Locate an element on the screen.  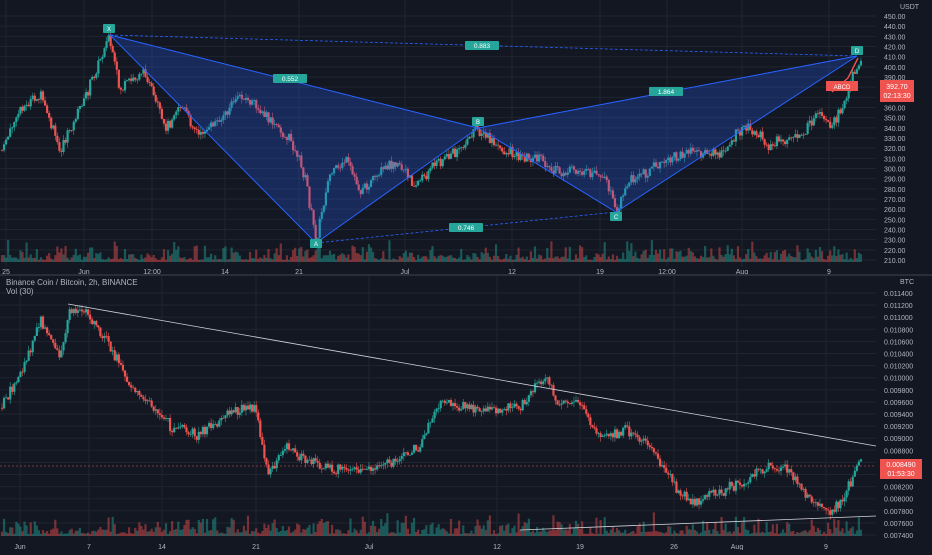
pattern-point-d is located at coordinates (857, 50).